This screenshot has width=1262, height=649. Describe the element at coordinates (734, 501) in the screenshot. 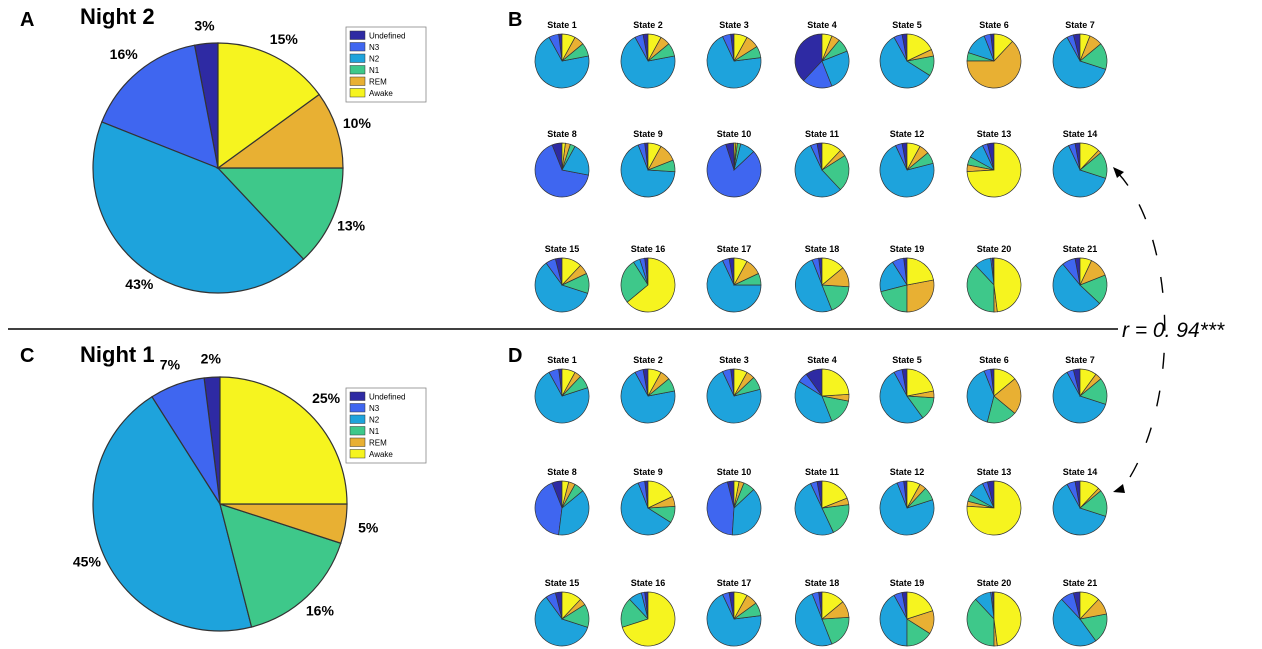

I see `panel-d-state-10: State 10` at that location.